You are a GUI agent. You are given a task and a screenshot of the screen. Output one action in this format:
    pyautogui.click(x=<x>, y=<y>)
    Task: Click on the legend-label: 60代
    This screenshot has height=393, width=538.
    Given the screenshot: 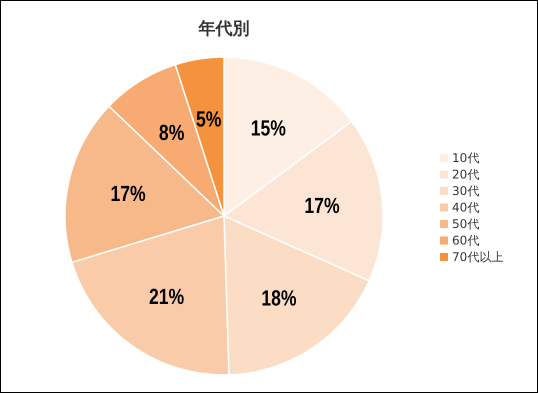 What is the action you would take?
    pyautogui.click(x=466, y=241)
    